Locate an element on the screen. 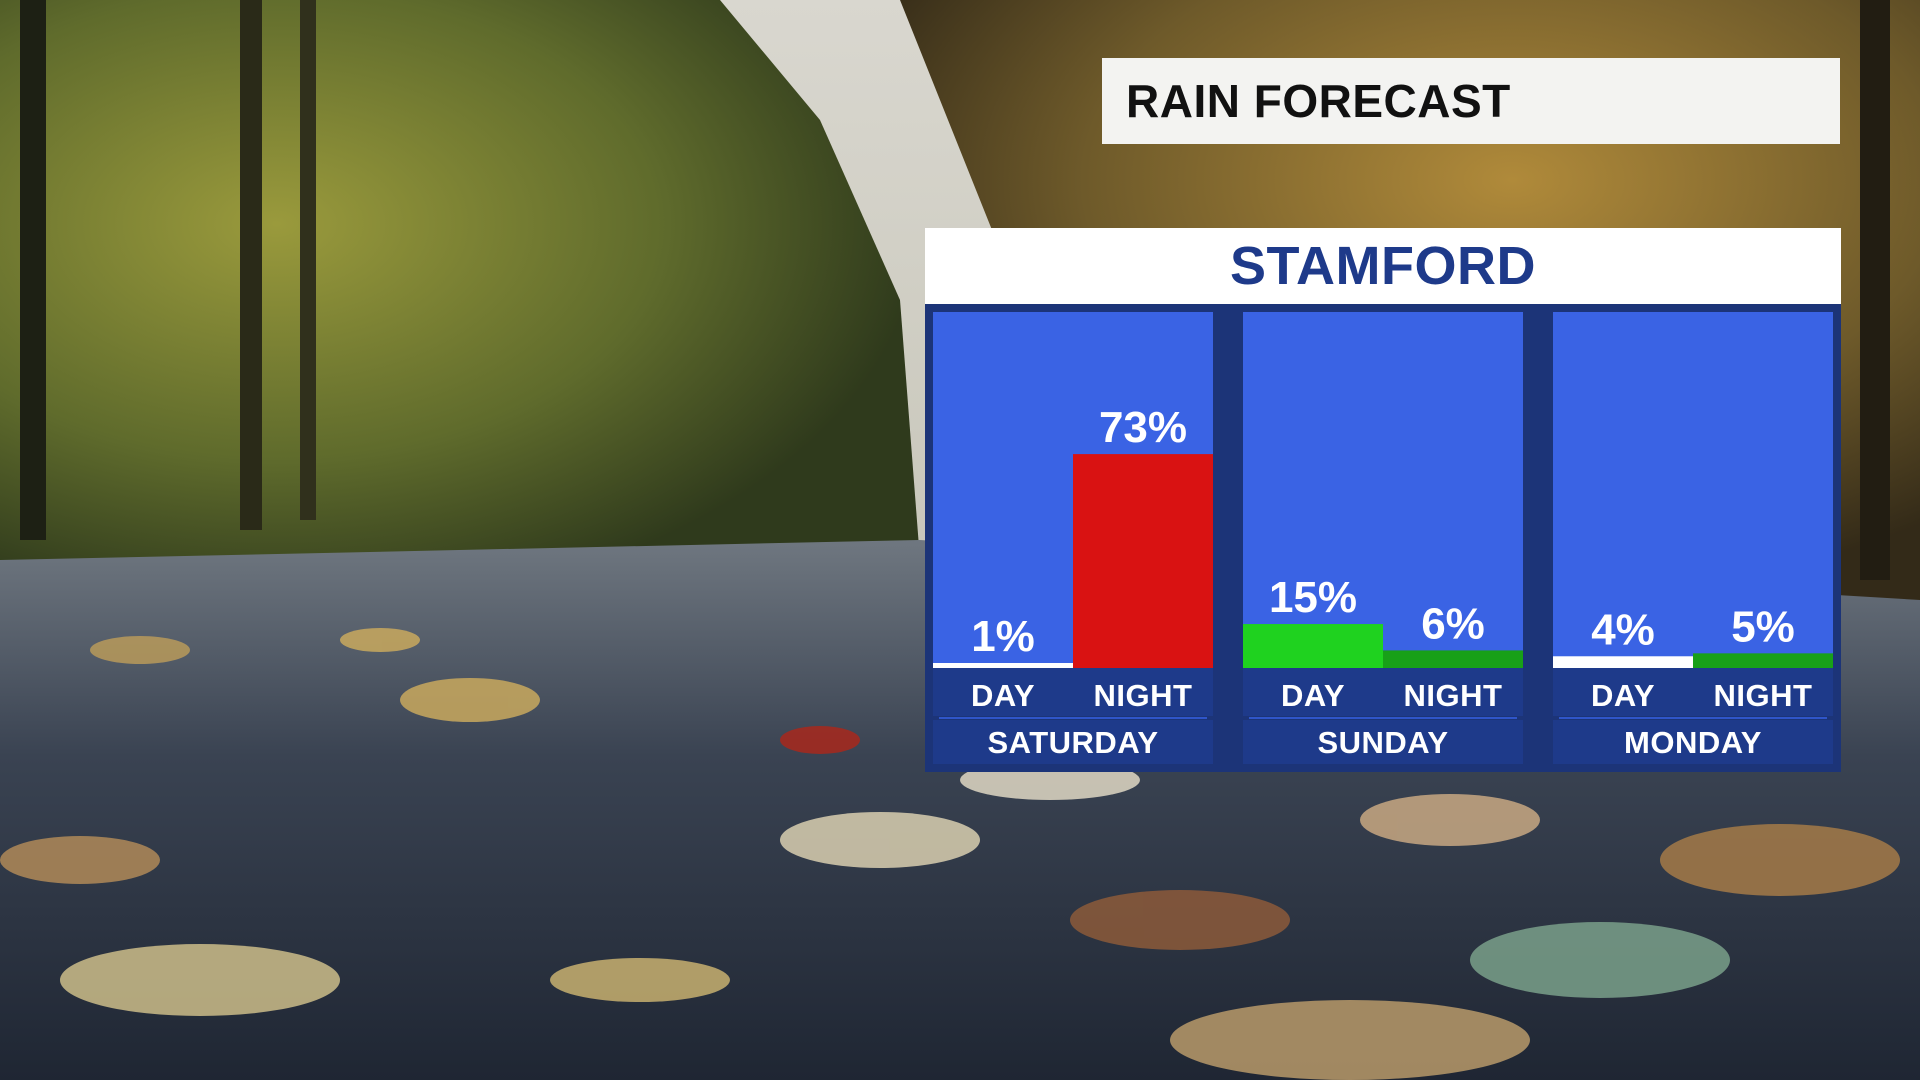  location-name: STAMFORD is located at coordinates (1383, 266).